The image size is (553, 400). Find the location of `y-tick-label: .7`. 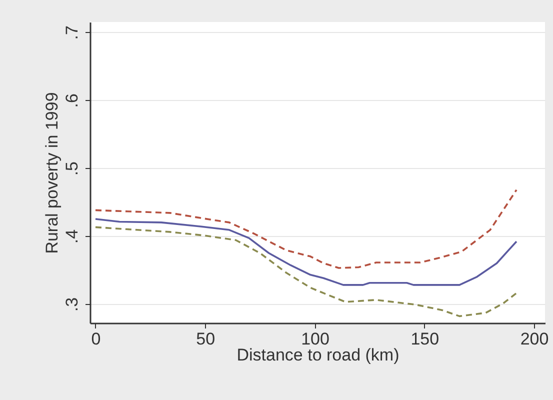

y-tick-label: .7 is located at coordinates (72, 33).